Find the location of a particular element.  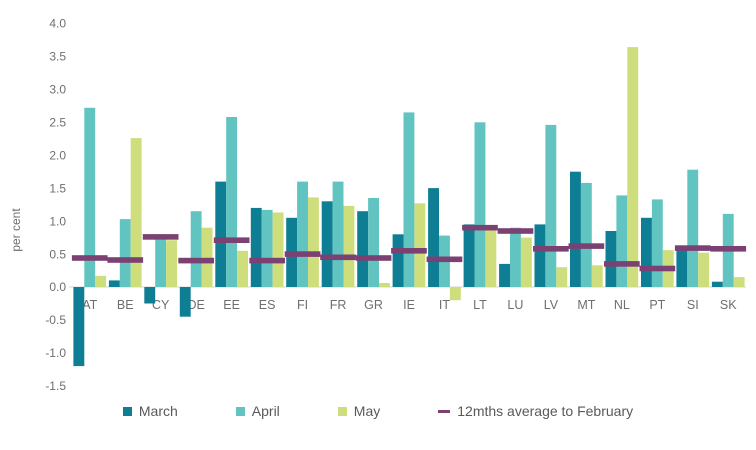

legend-item-may: May is located at coordinates (359, 411).